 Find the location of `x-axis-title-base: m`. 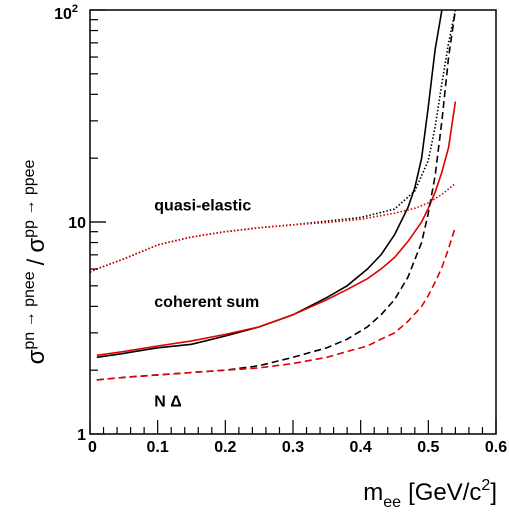

x-axis-title-base: m is located at coordinates (373, 492).